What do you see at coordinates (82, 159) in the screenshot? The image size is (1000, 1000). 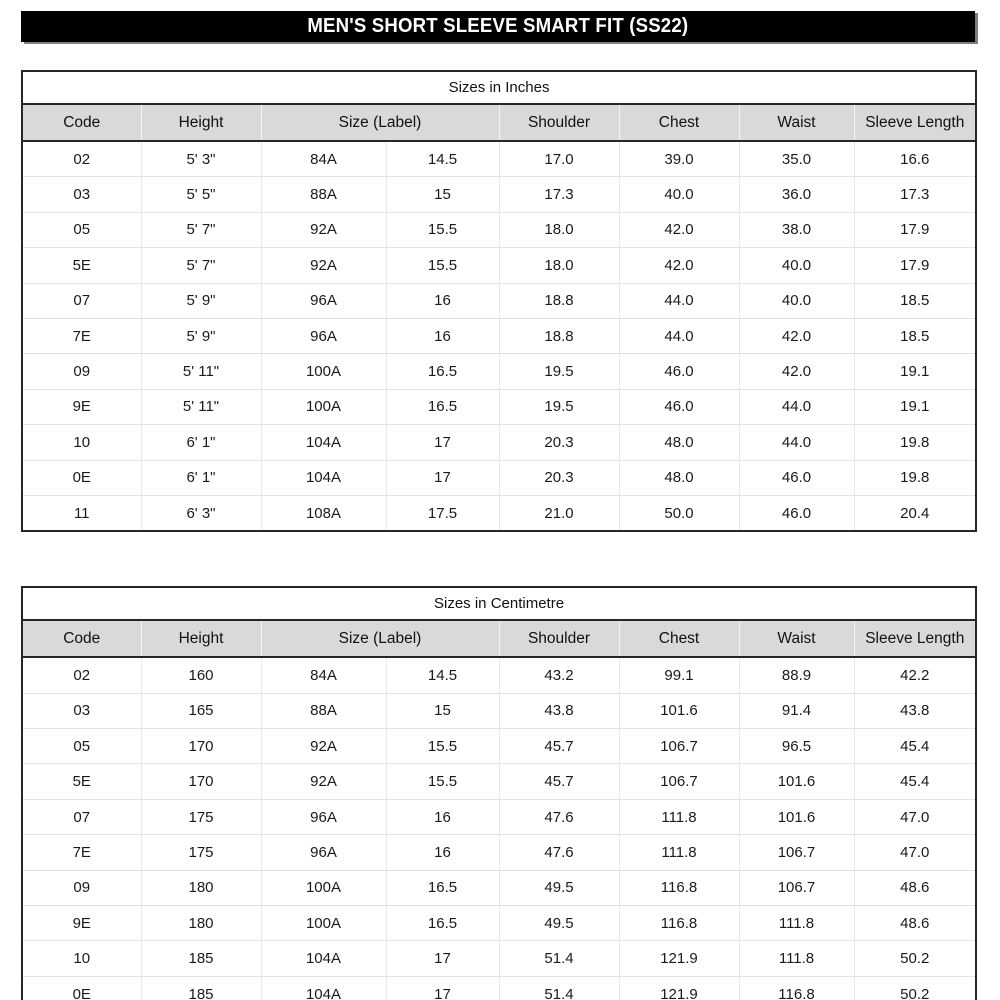 I see `table-cell: 02` at bounding box center [82, 159].